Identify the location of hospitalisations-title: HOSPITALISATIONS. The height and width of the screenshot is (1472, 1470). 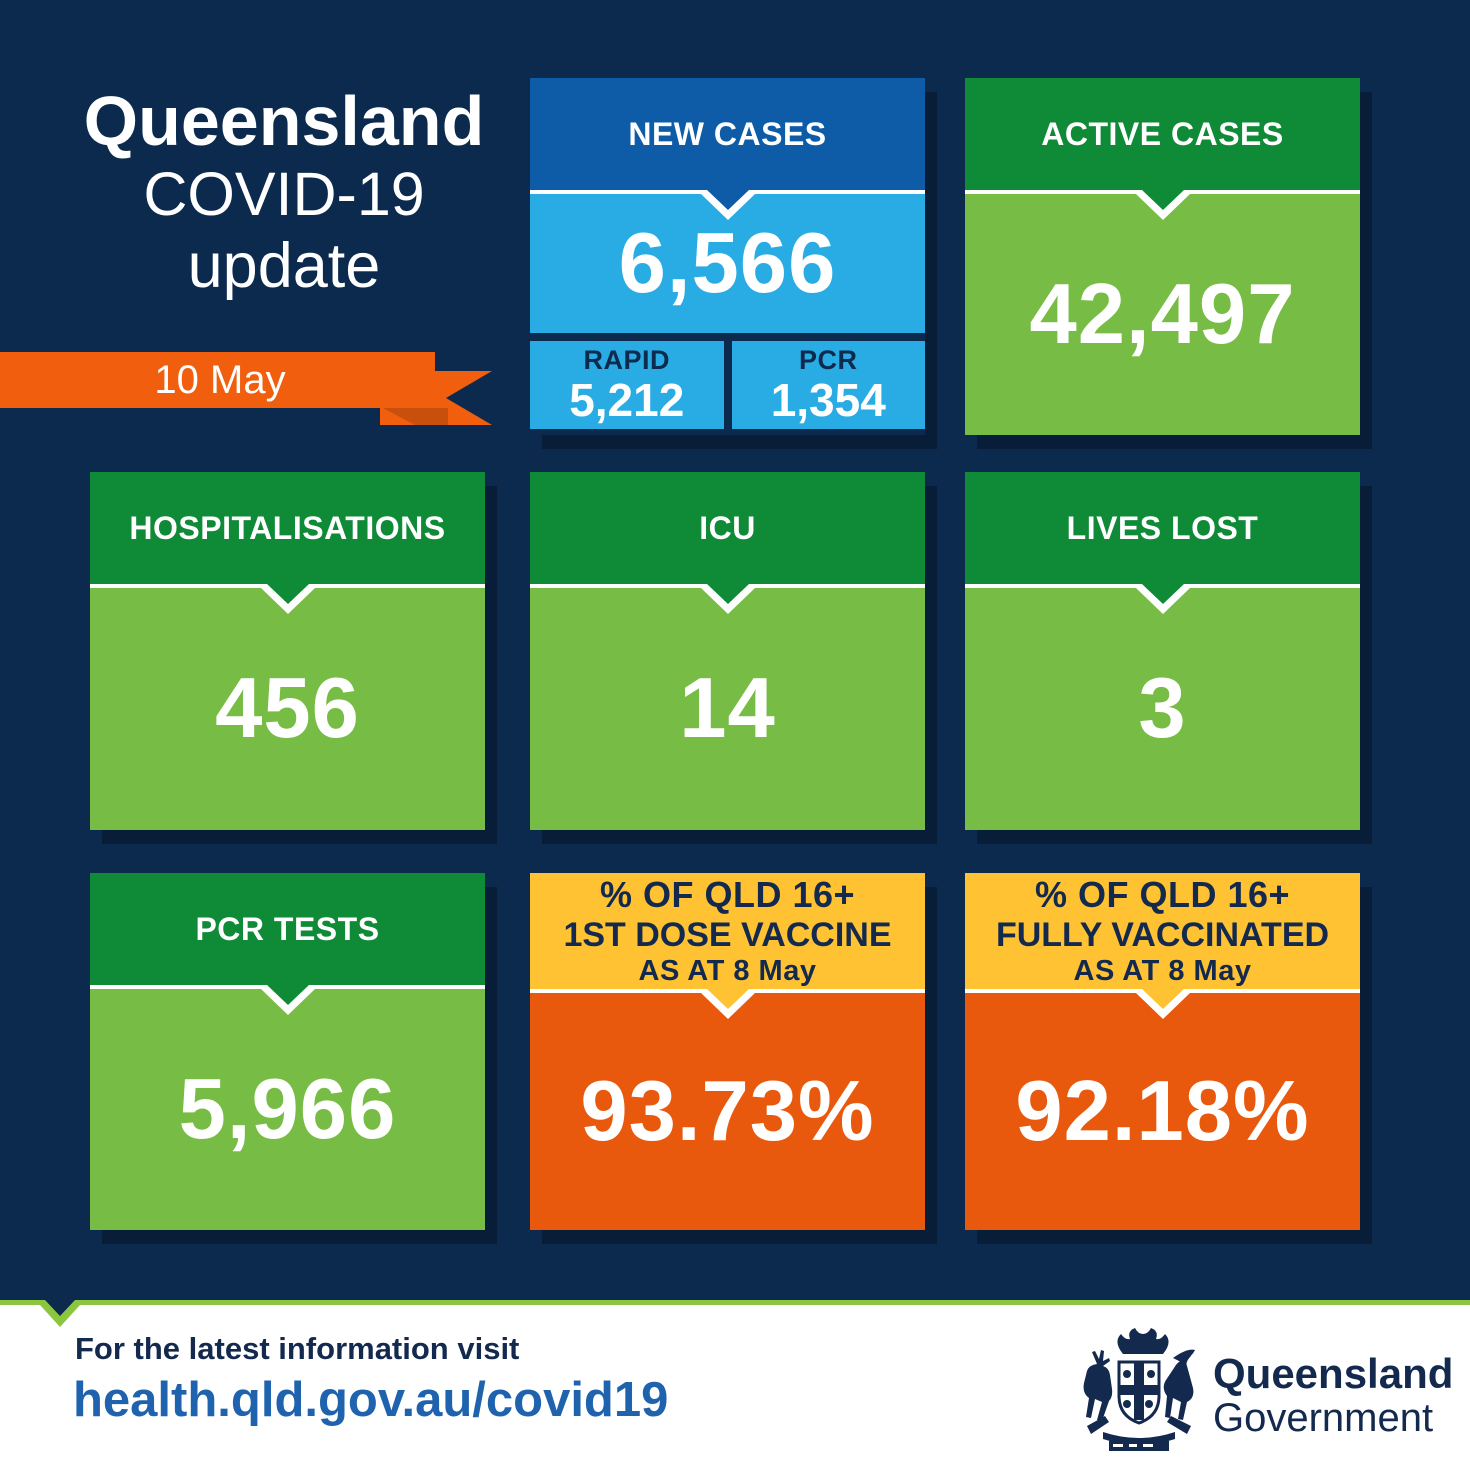
(287, 528).